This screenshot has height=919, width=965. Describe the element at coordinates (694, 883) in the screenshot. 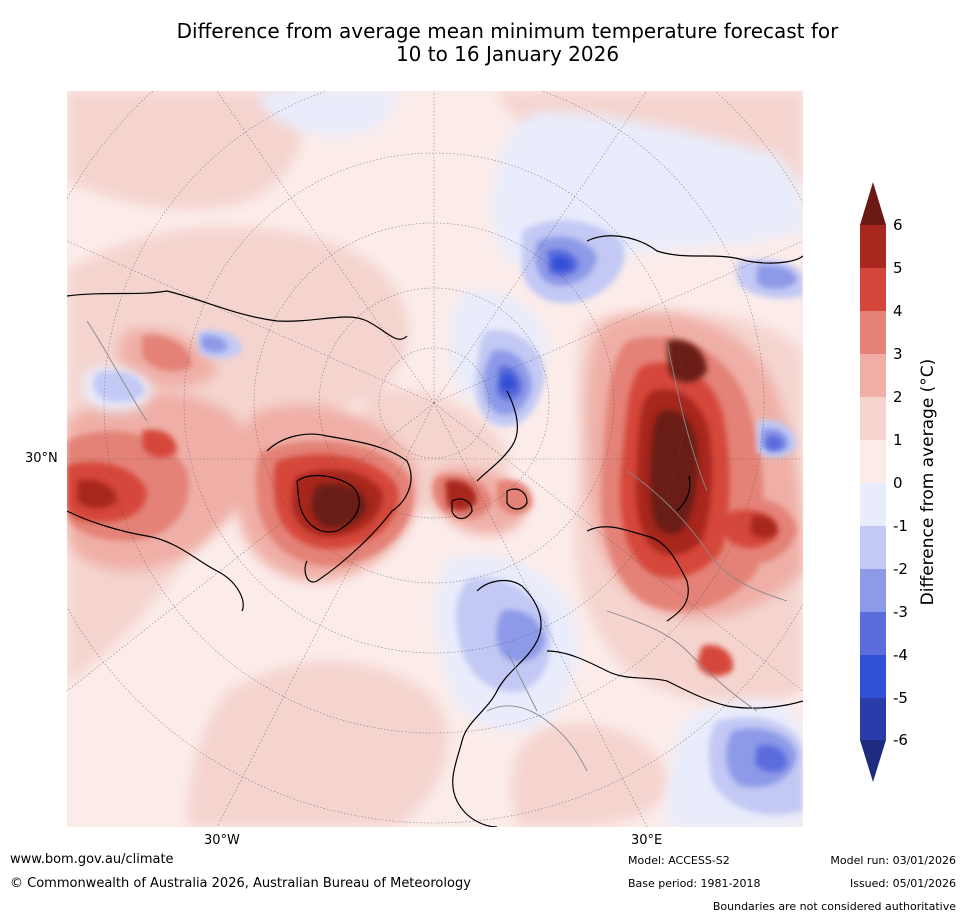

I see `footer-base-period: Base period: 1981-2018` at that location.